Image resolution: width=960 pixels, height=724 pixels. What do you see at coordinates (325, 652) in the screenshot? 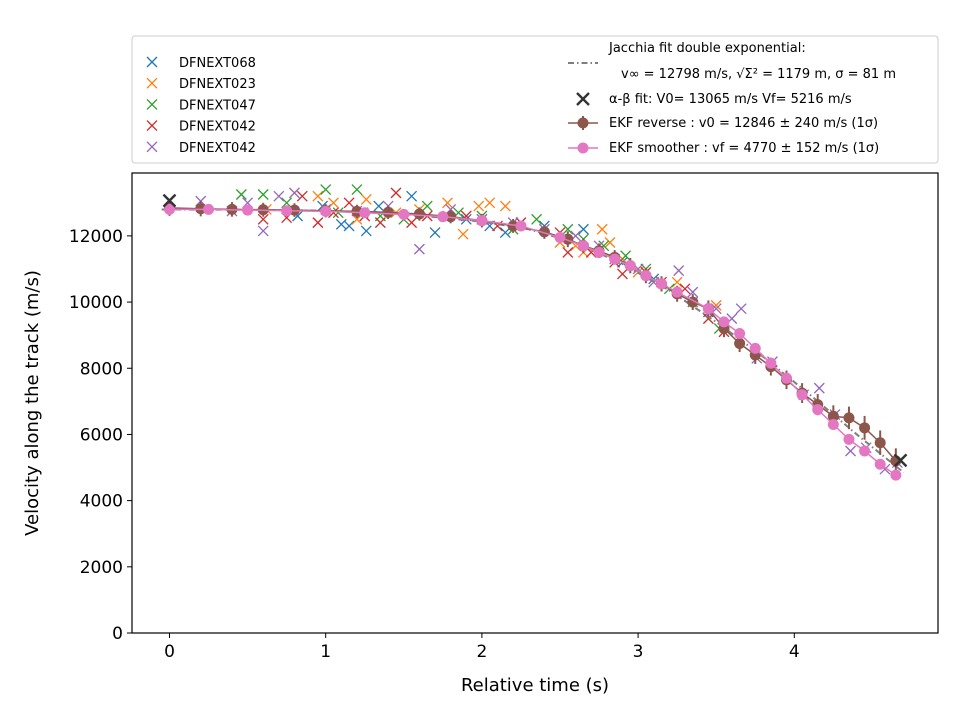
I see `x-tick-label: 1` at bounding box center [325, 652].